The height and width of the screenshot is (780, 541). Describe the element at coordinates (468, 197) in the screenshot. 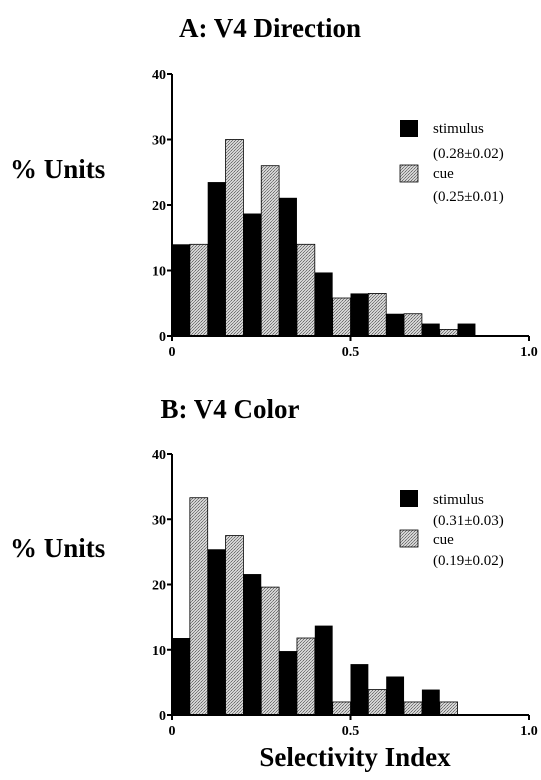

I see `panel-a-legend-cue-stat: (0.25±0.01)` at that location.